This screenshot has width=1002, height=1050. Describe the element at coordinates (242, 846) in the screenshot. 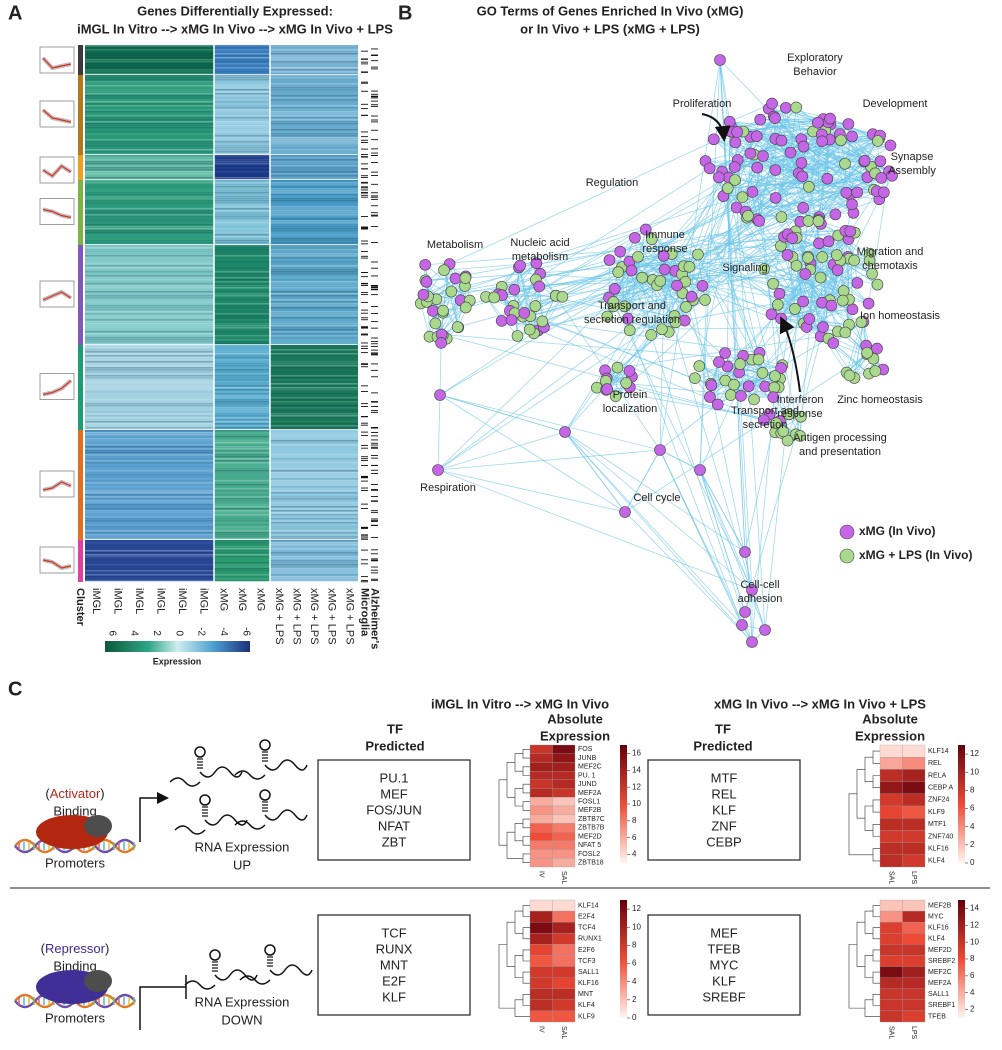

I see `rna-label: RNA Expression` at that location.